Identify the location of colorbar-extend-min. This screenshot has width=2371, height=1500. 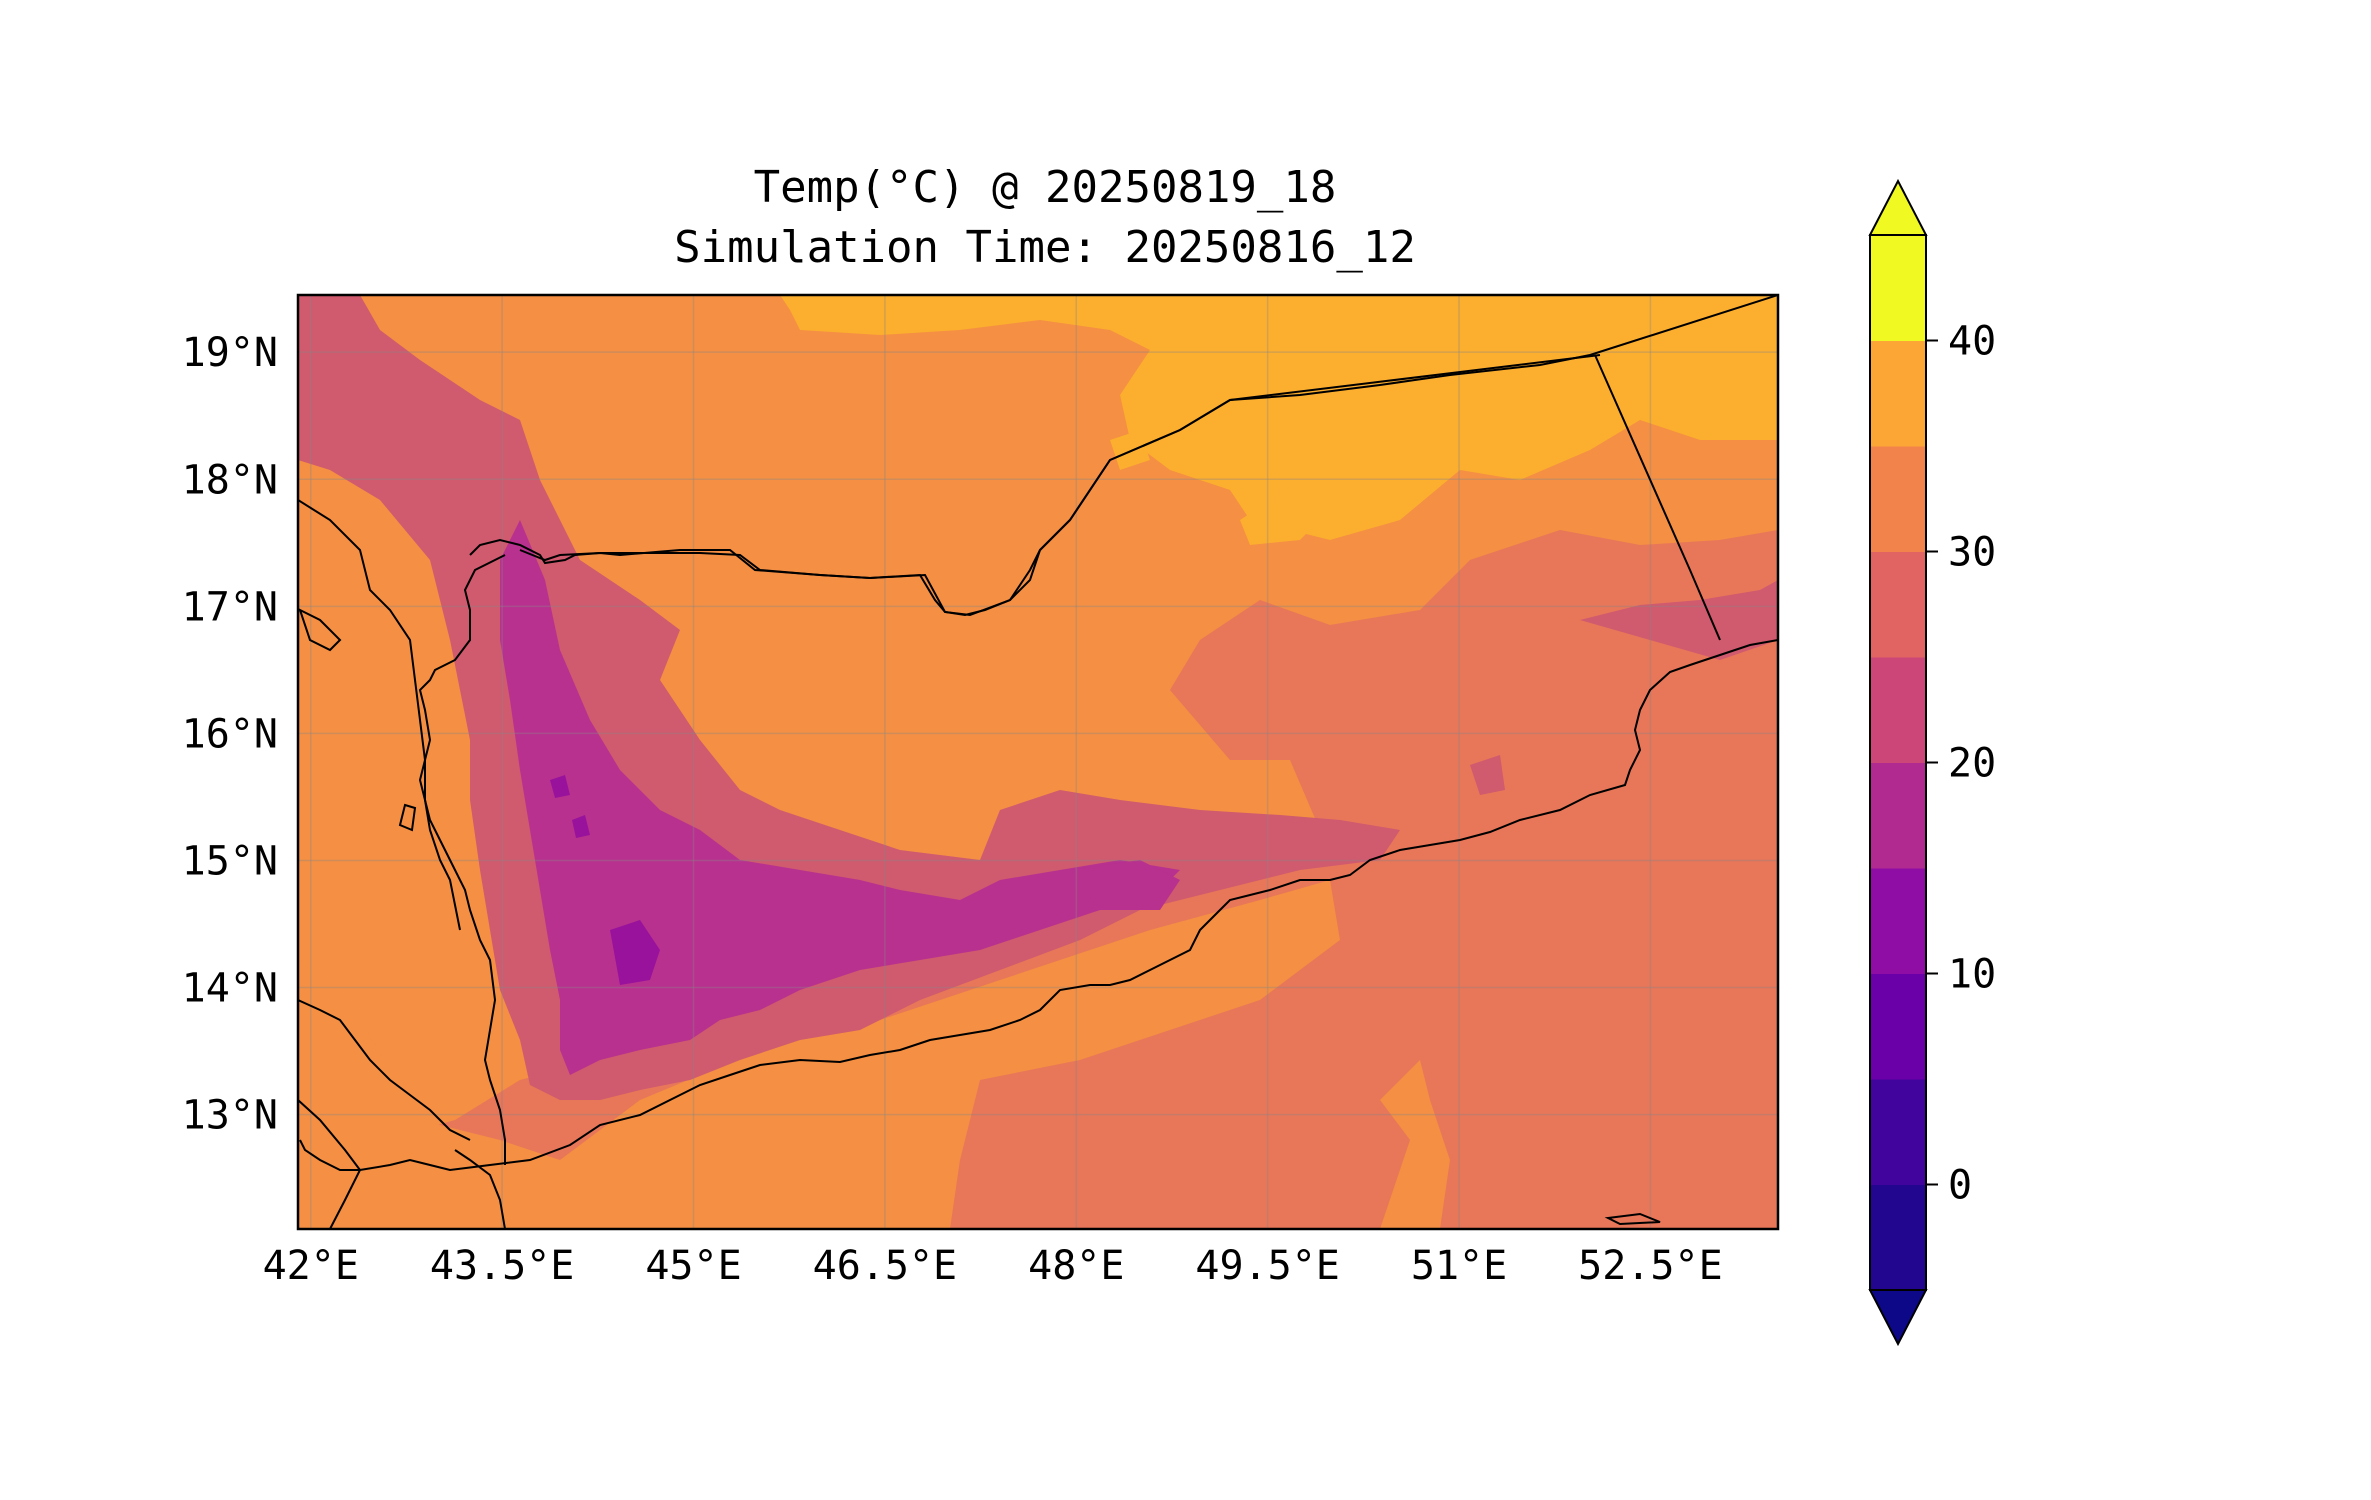
(1898, 1318).